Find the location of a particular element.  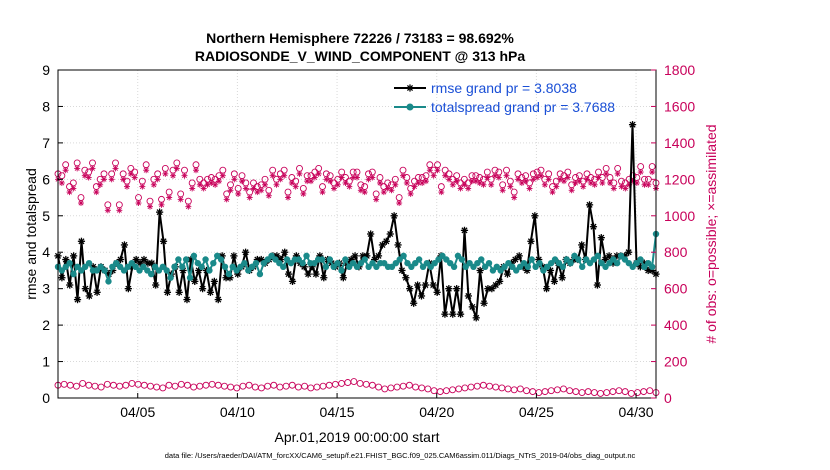

x-axis: 04/05 04/10 04/15 04/20 04/25 04/30 is located at coordinates (387, 406).